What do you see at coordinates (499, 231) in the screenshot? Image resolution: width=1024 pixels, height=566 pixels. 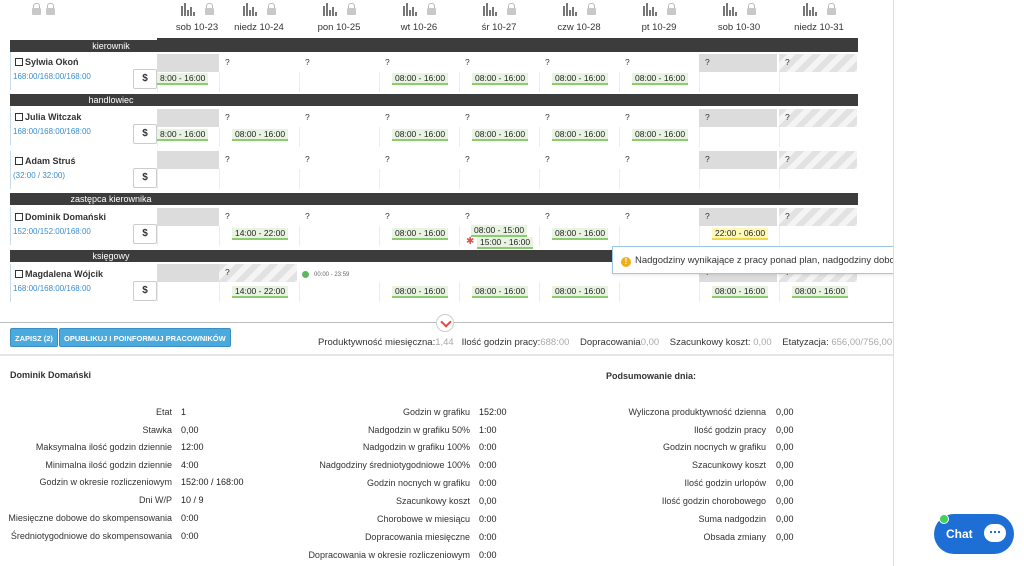 I see `shift-block: 08:00 - 15:00` at bounding box center [499, 231].